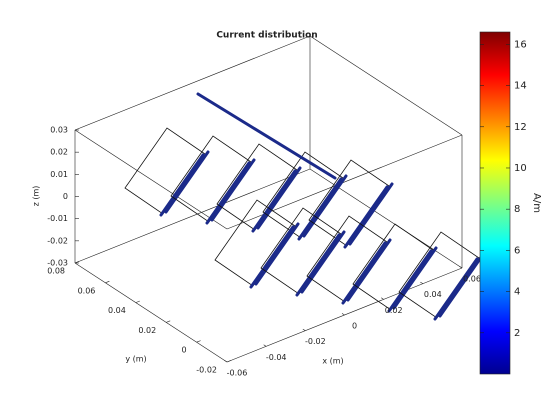 This screenshot has width=560, height=420. I want to click on y-tick-label: 0.06, so click(87, 290).